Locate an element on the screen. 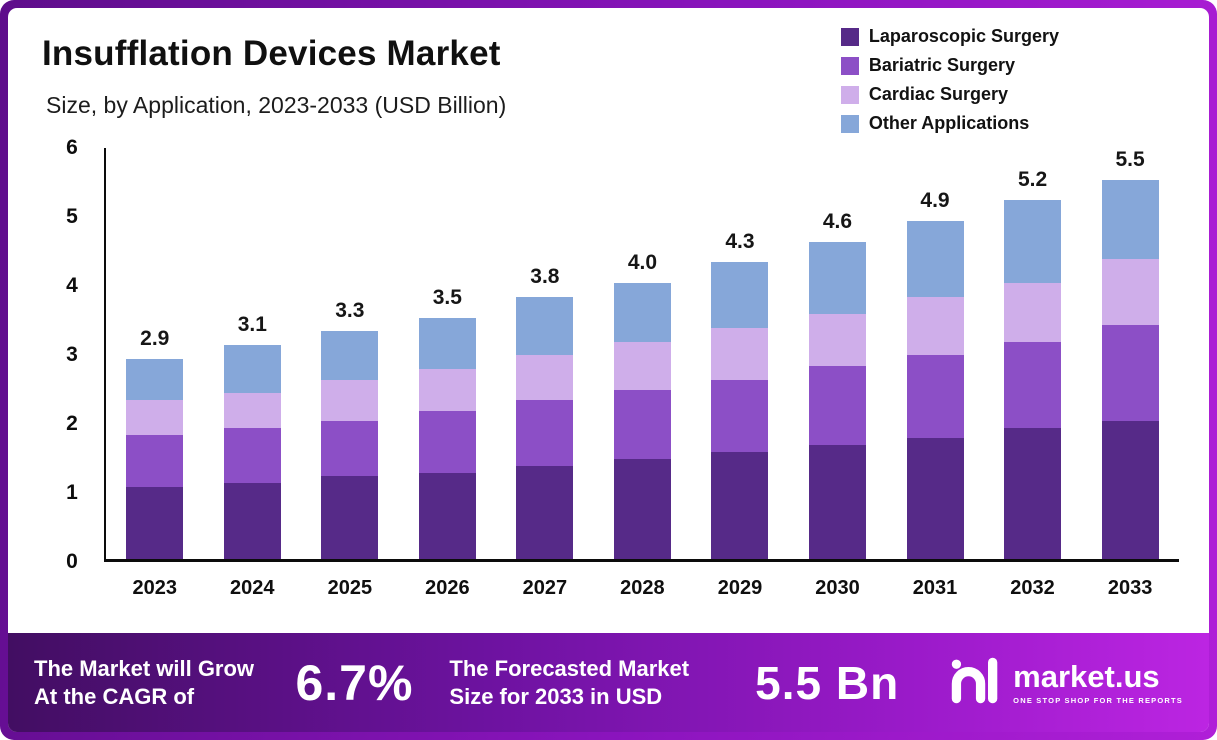 The image size is (1217, 740). segment-2027-cardiac-surgery is located at coordinates (545, 378).